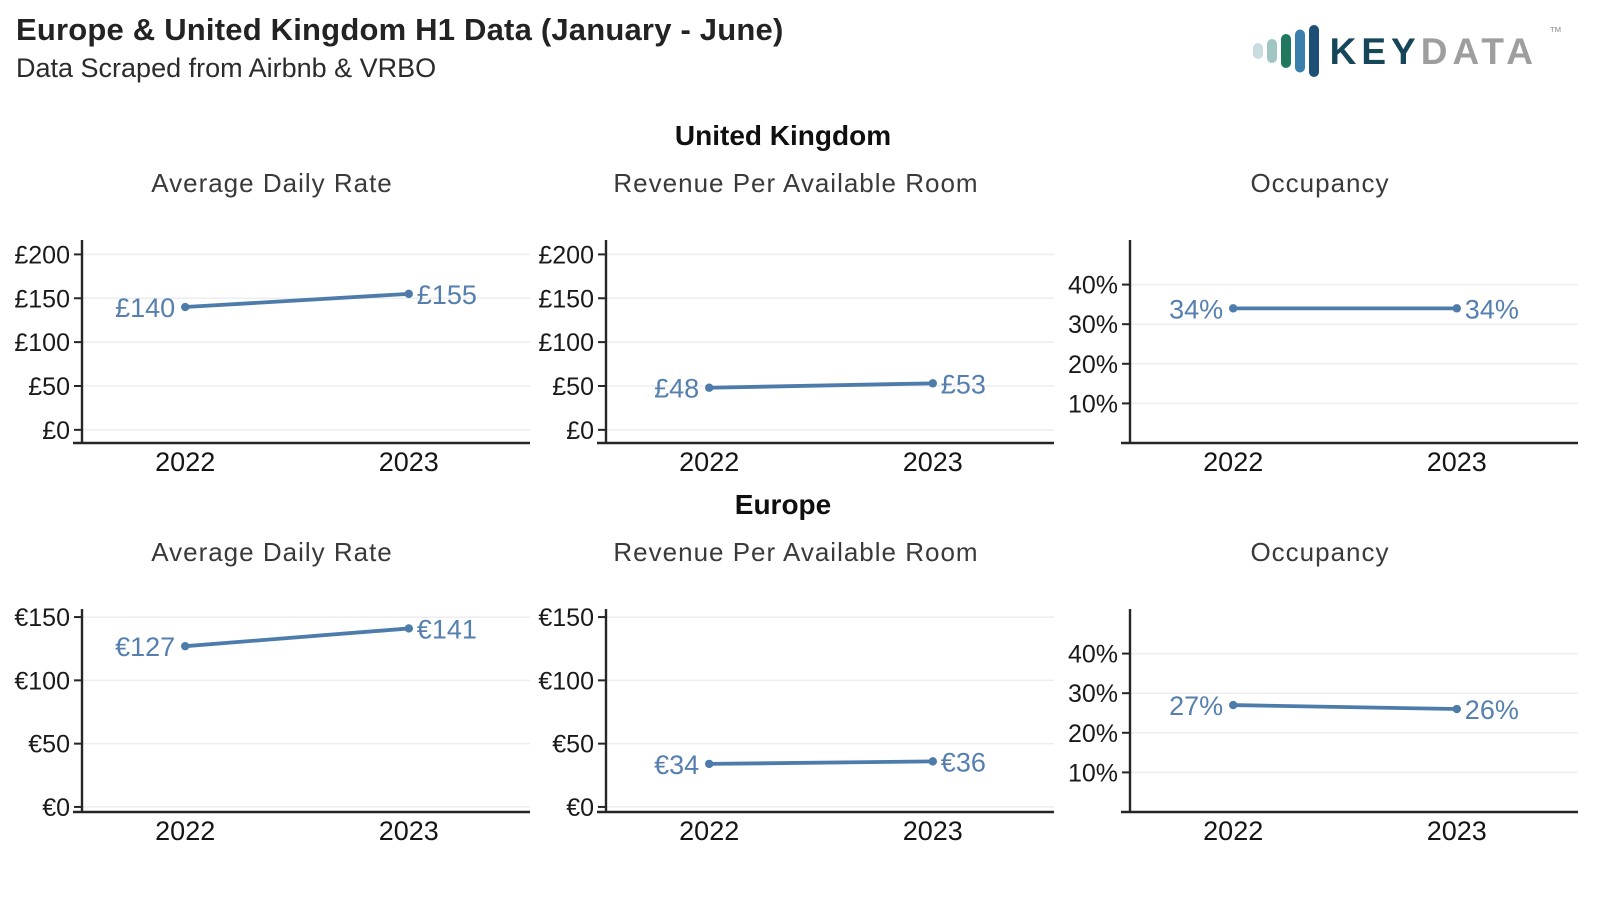  I want to click on data-point-label: €127, so click(145, 647).